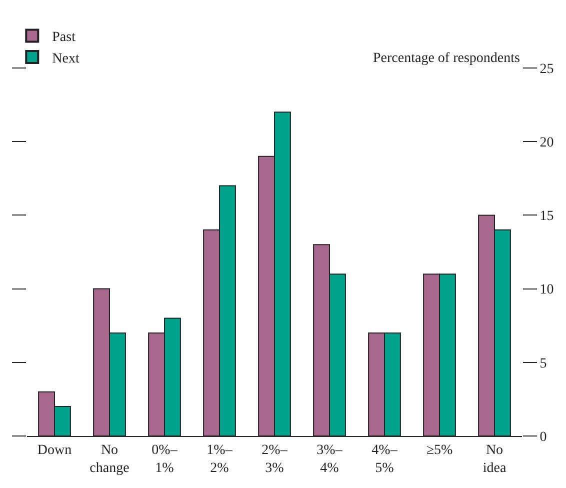 The height and width of the screenshot is (488, 566). I want to click on y-tick-label: 5, so click(543, 364).